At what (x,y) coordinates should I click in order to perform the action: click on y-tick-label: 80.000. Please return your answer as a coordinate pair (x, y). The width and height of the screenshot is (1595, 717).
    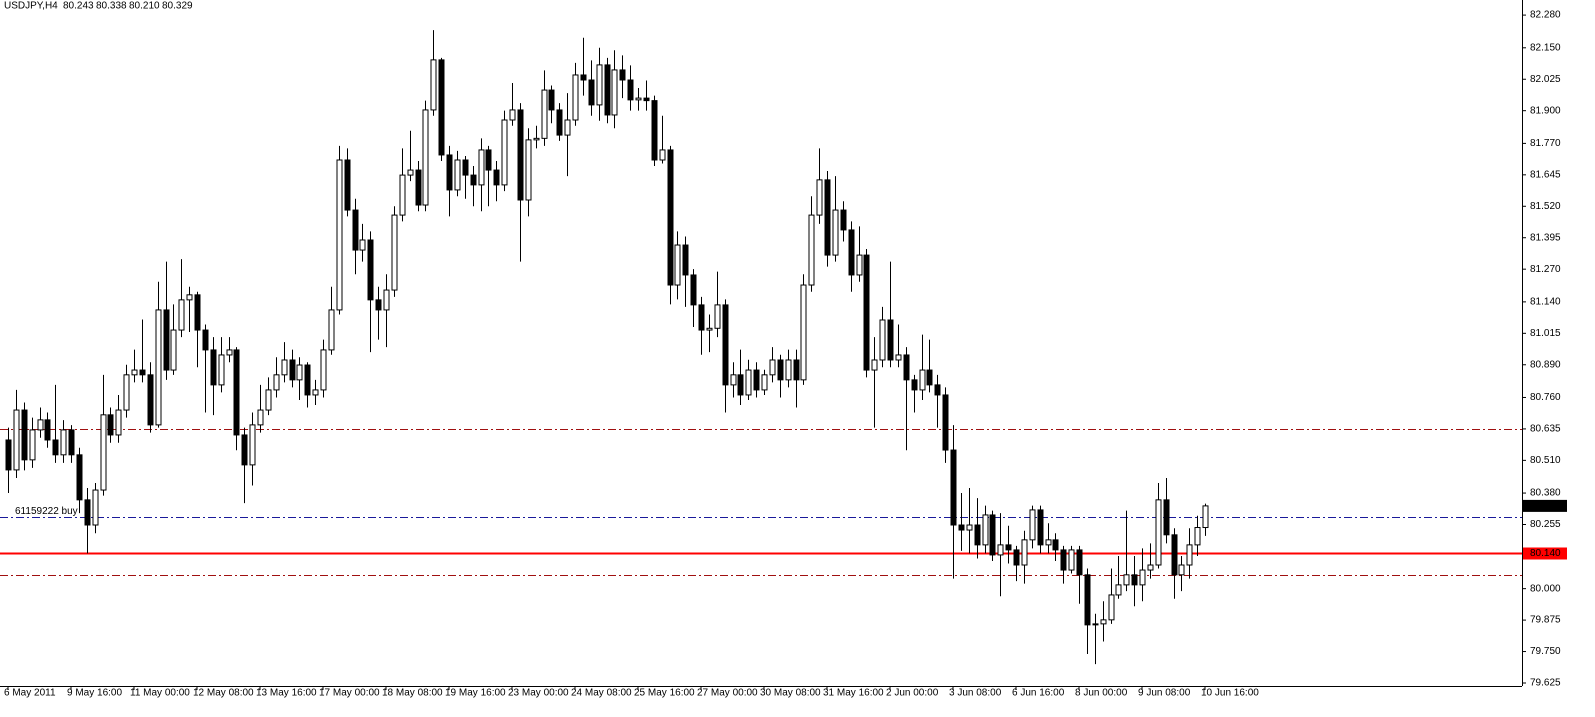
    Looking at the image, I should click on (1545, 588).